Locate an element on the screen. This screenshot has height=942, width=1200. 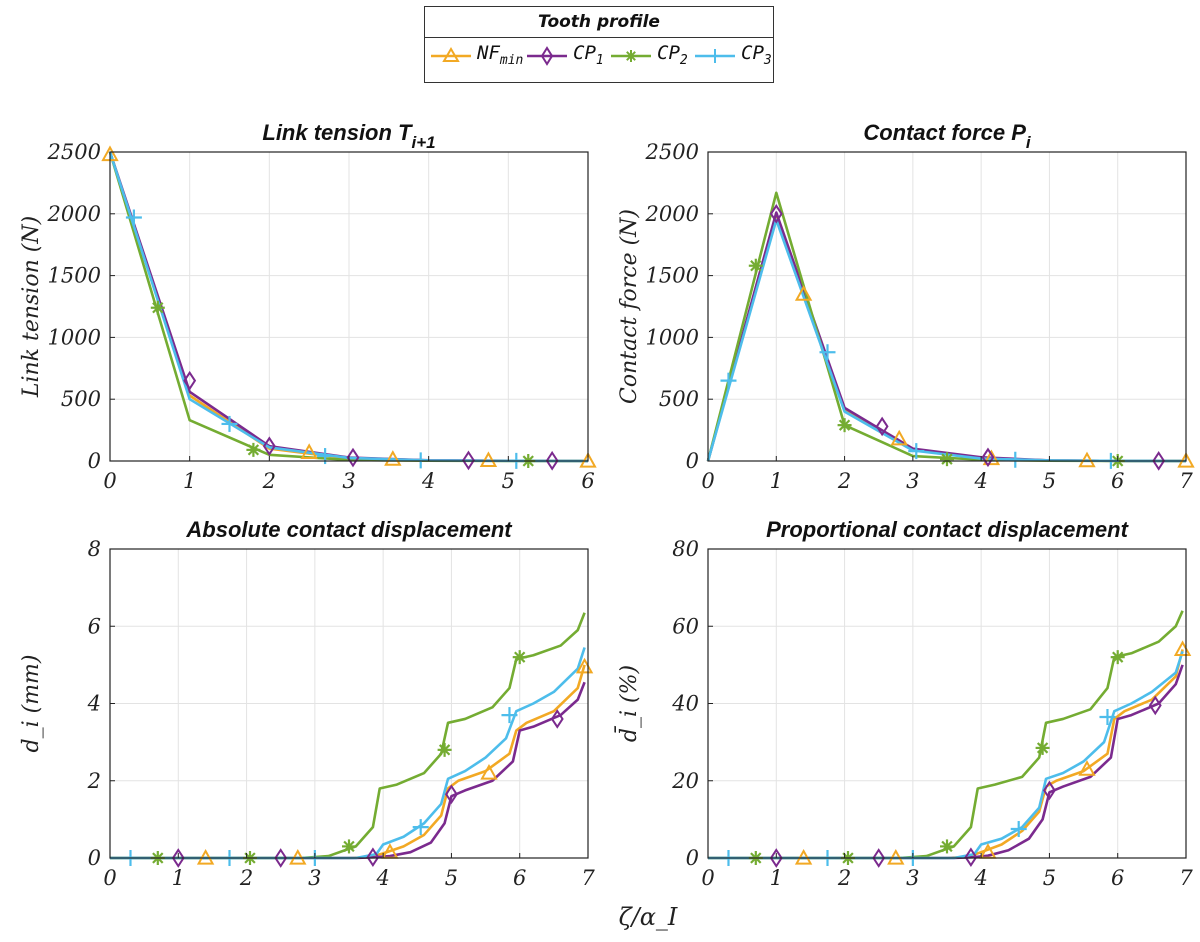
x-tick-label: 1 is located at coordinates (178, 878).